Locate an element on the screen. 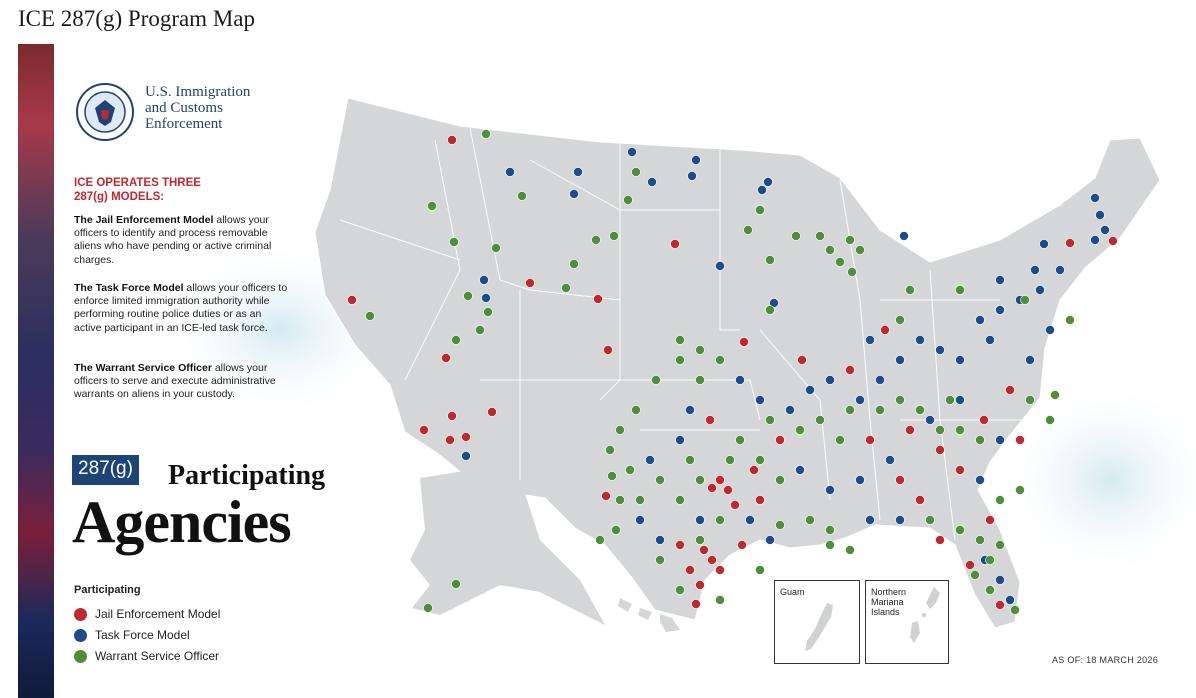  headline-agencies: Agencies is located at coordinates (182, 522).